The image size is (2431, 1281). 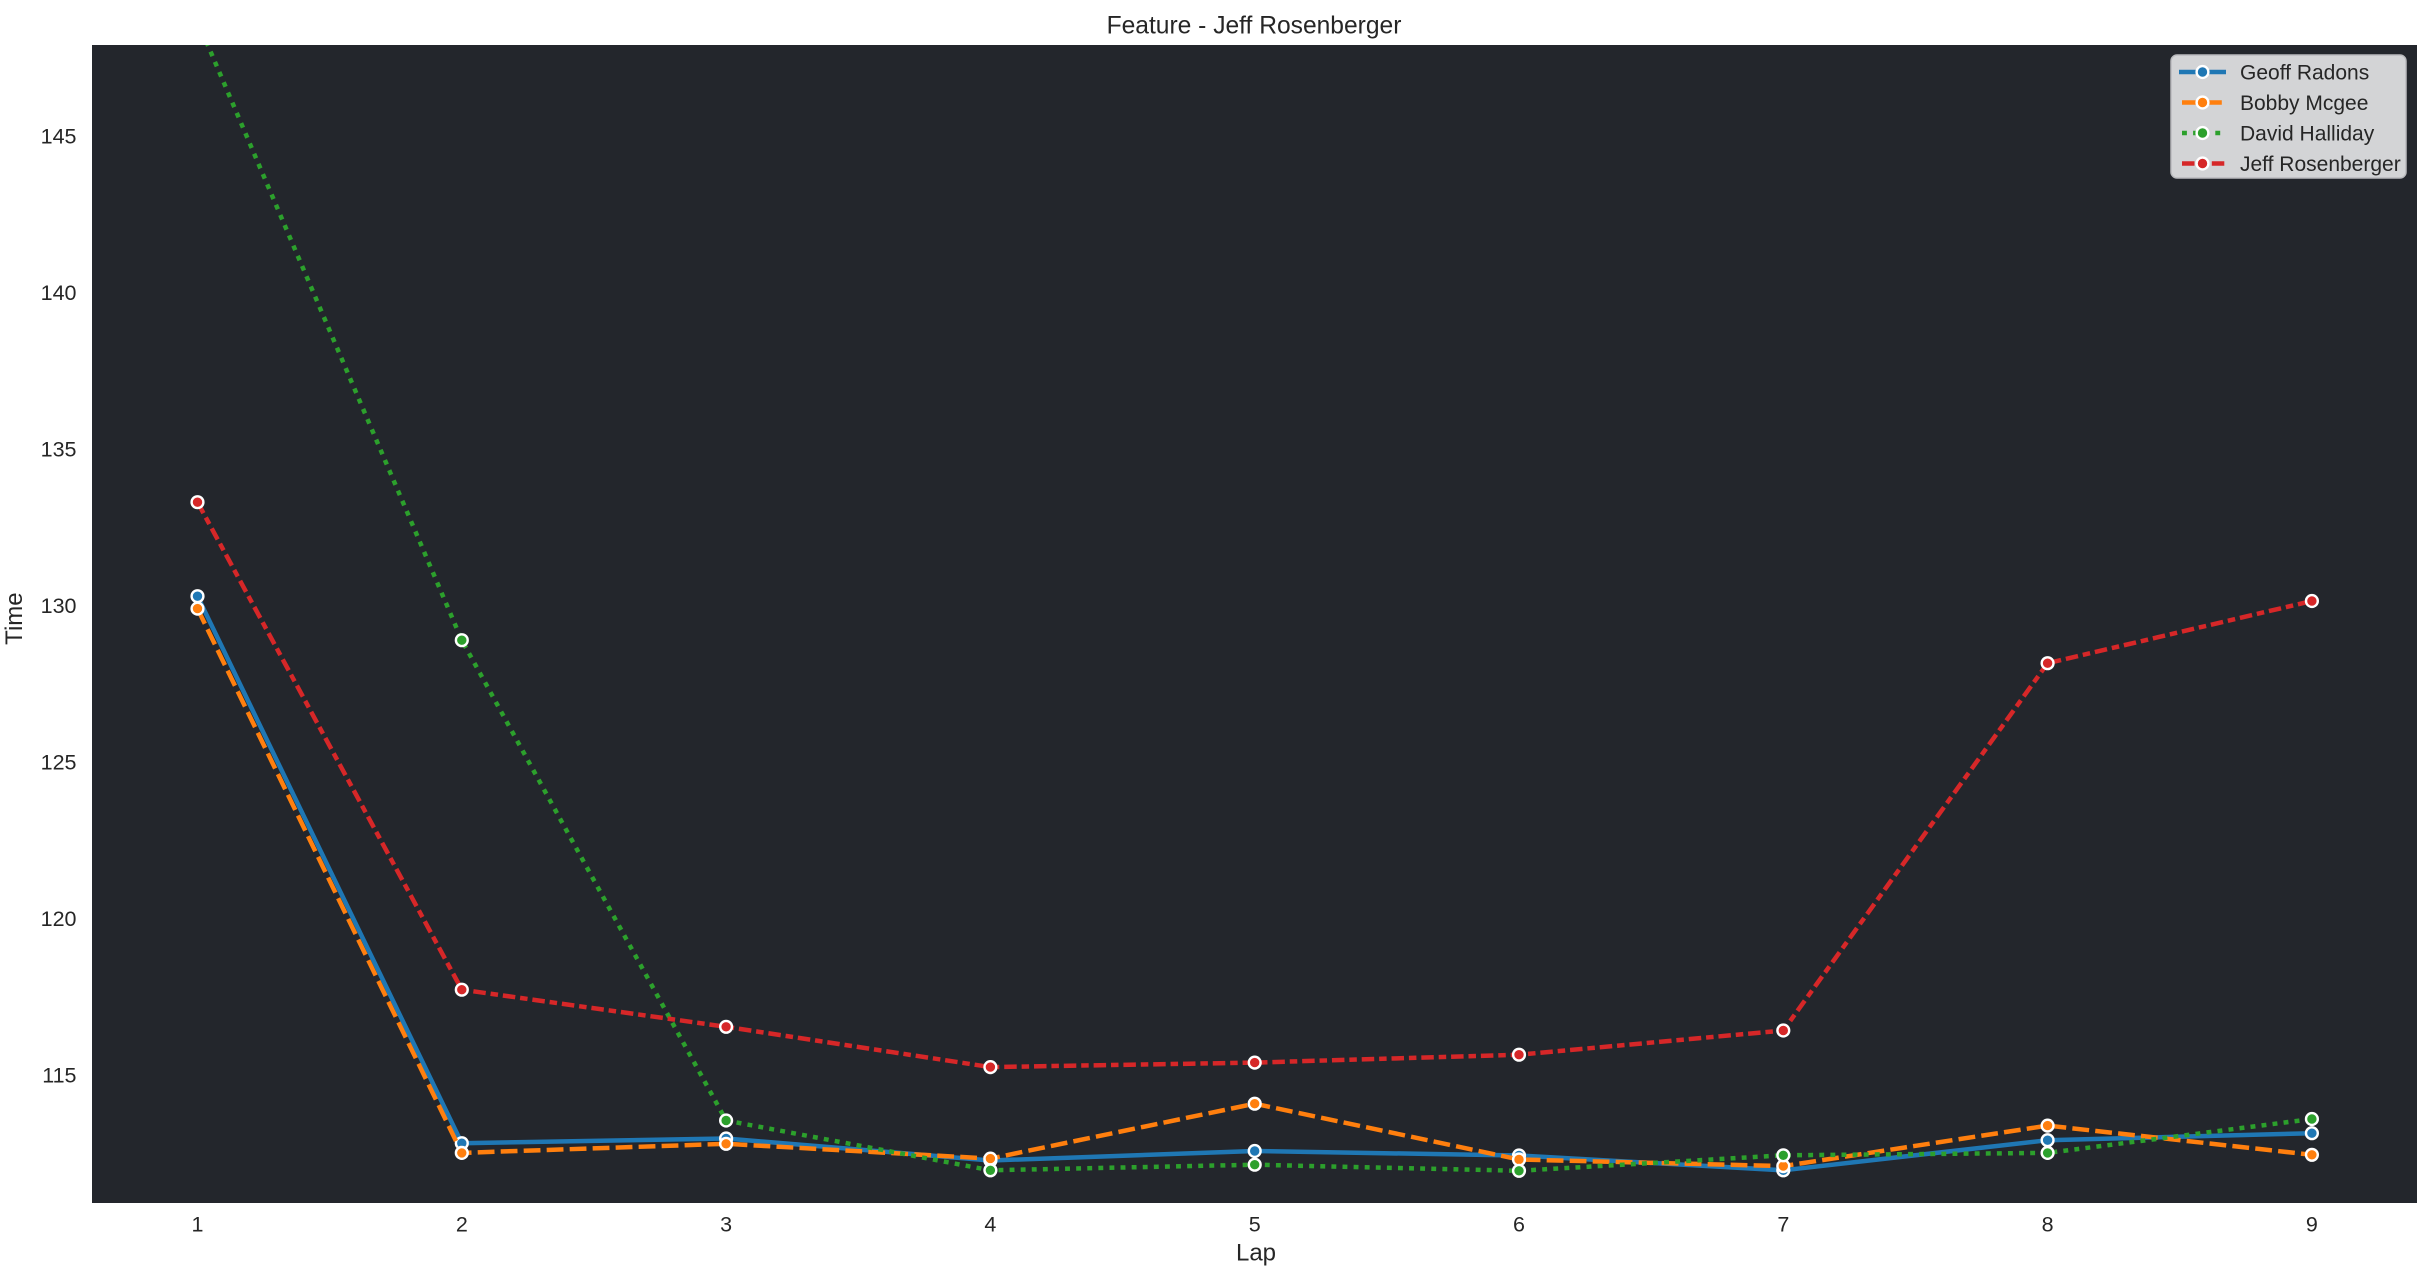 What do you see at coordinates (990, 1225) in the screenshot?
I see `svg-text: 4` at bounding box center [990, 1225].